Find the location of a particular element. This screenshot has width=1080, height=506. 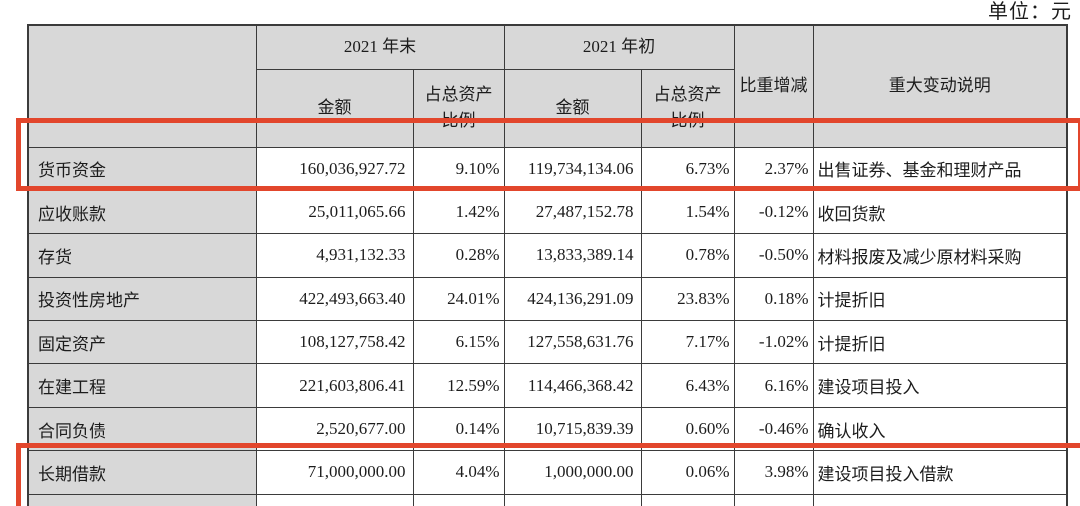

item-label: 投资性房地产 is located at coordinates (142, 299).